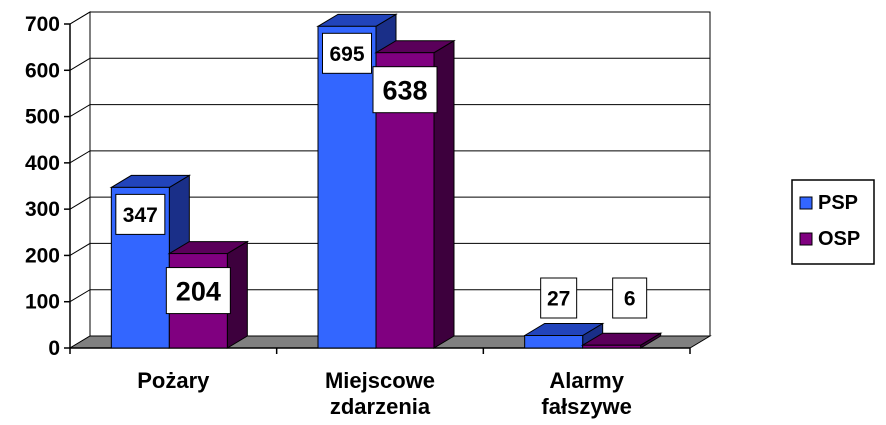 The height and width of the screenshot is (425, 886). I want to click on legend-swatch-osp, so click(806, 239).